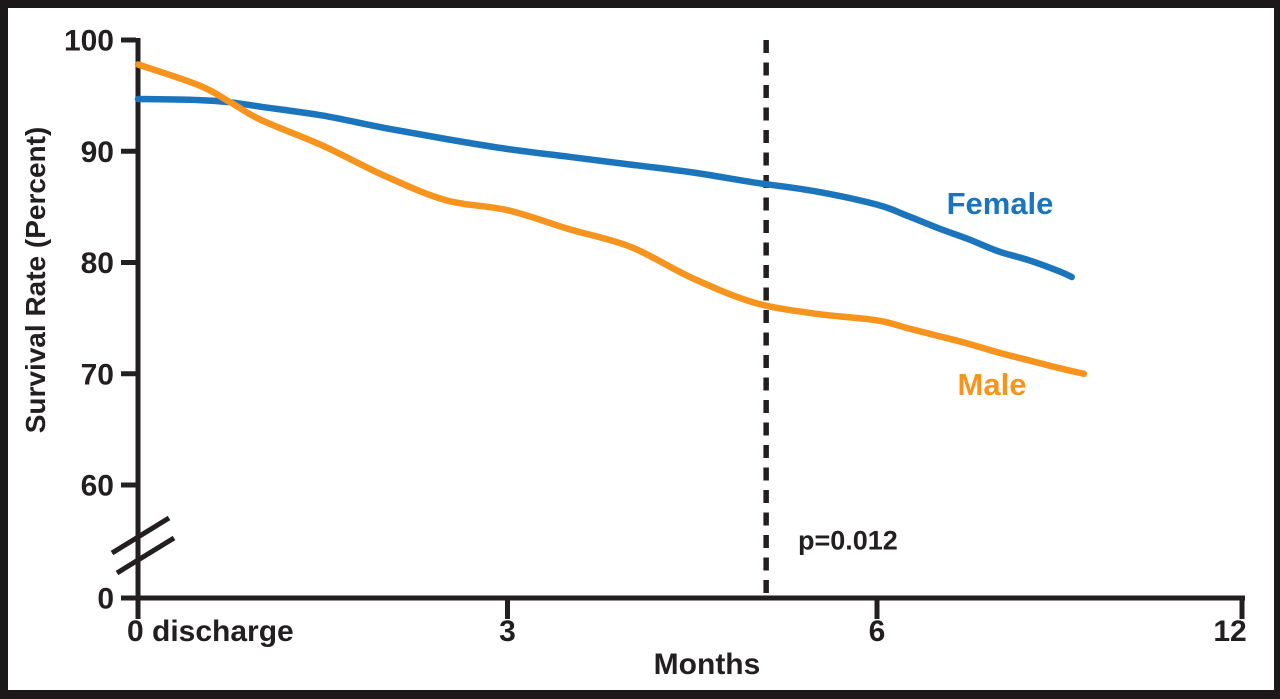 The height and width of the screenshot is (699, 1280). What do you see at coordinates (877, 631) in the screenshot?
I see `x-tick-label: 6` at bounding box center [877, 631].